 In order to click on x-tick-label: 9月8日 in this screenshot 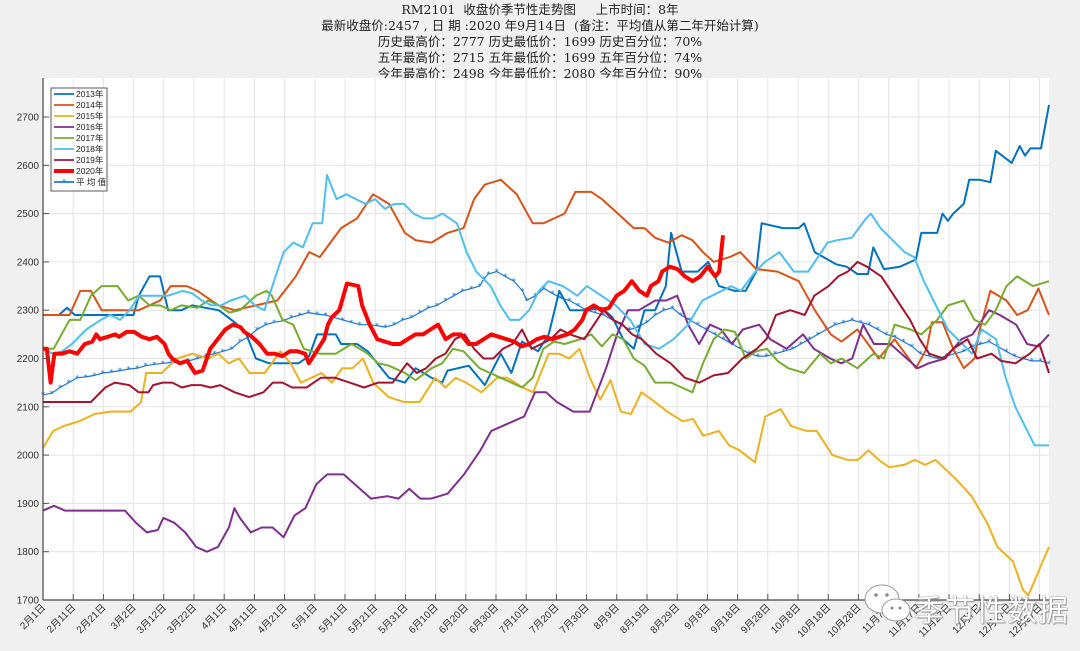, I will do `click(697, 617)`.